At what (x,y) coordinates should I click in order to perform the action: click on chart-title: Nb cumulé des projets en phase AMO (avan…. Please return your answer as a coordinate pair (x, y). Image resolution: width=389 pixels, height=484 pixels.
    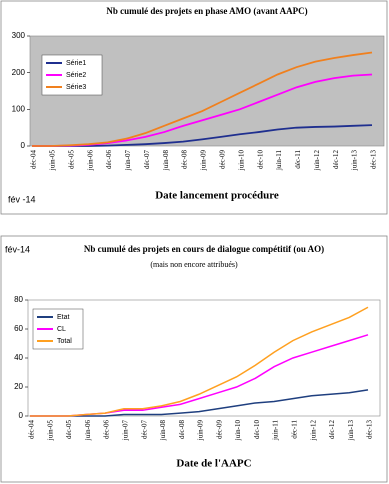
    Looking at the image, I should click on (206, 11).